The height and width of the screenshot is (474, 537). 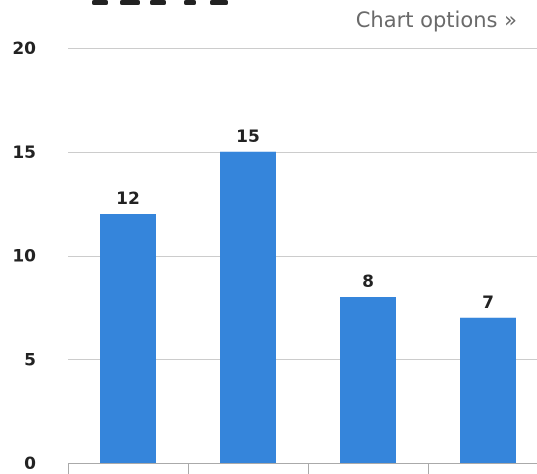 I want to click on y-tick-label-5: 5, so click(x=30, y=360).